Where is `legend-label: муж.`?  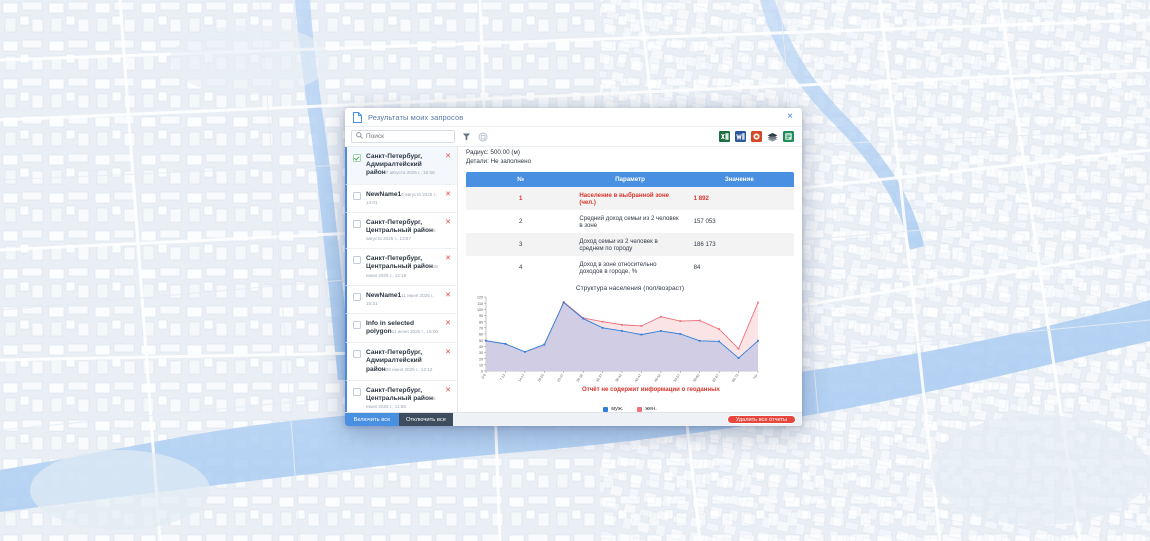 legend-label: муж. is located at coordinates (617, 409).